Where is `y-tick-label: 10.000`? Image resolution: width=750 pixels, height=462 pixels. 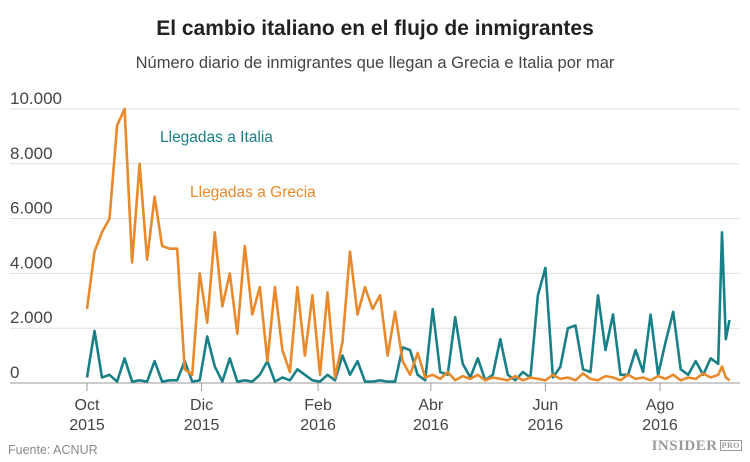
y-tick-label: 10.000 is located at coordinates (36, 98).